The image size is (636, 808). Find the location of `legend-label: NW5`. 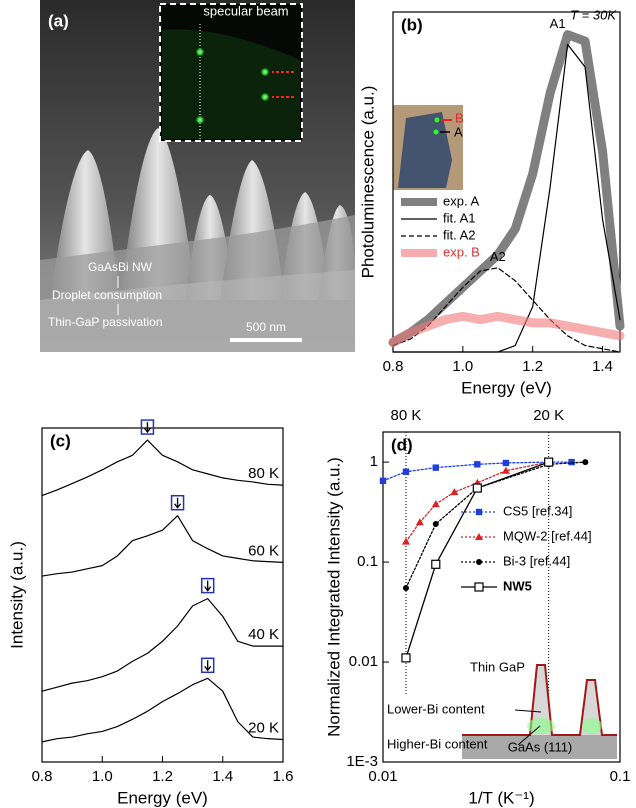

legend-label: NW5 is located at coordinates (517, 585).